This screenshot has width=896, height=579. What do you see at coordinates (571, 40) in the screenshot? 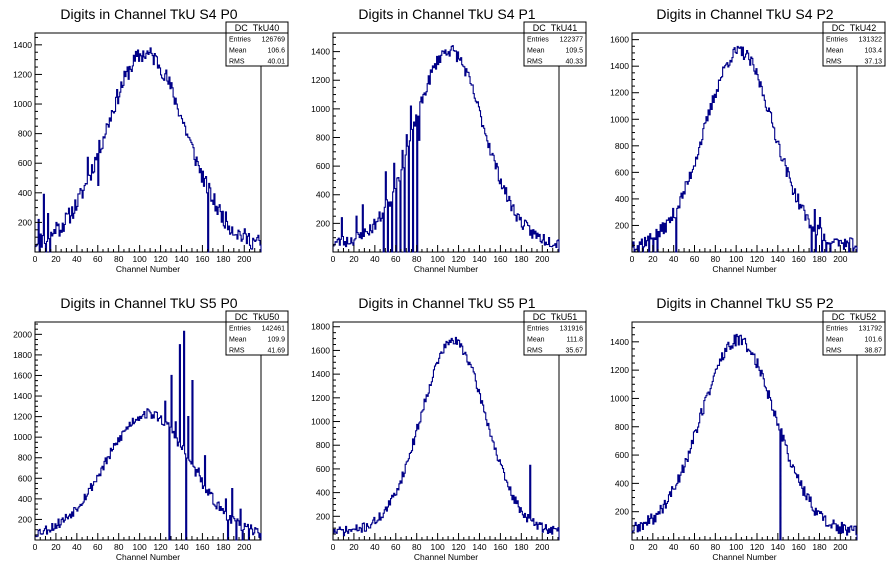
I see `stats-value: 122377` at bounding box center [571, 40].